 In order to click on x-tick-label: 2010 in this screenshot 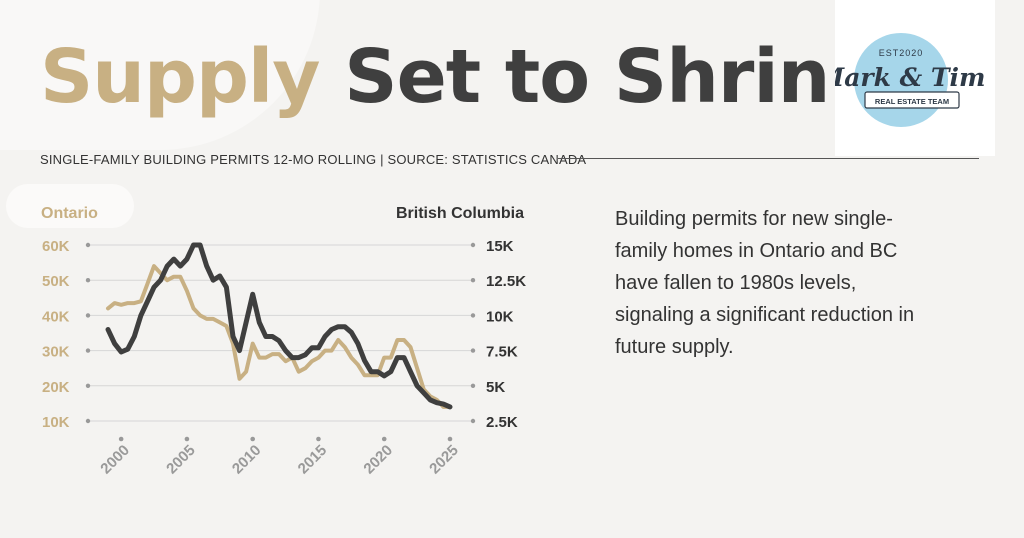, I will do `click(247, 460)`.